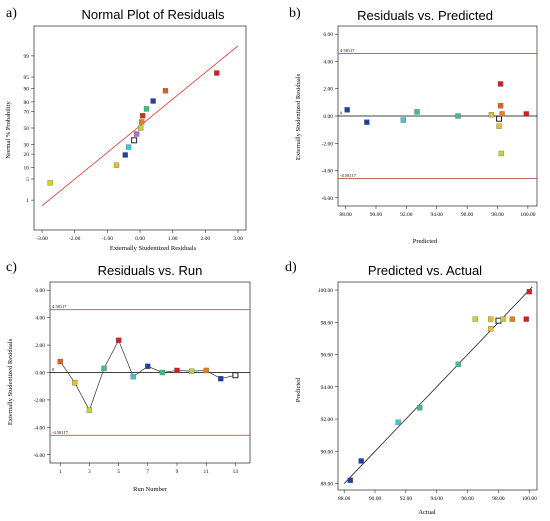 This screenshot has height=521, width=550. Describe the element at coordinates (207, 472) in the screenshot. I see `panel-c-xtick-label: 11` at that location.